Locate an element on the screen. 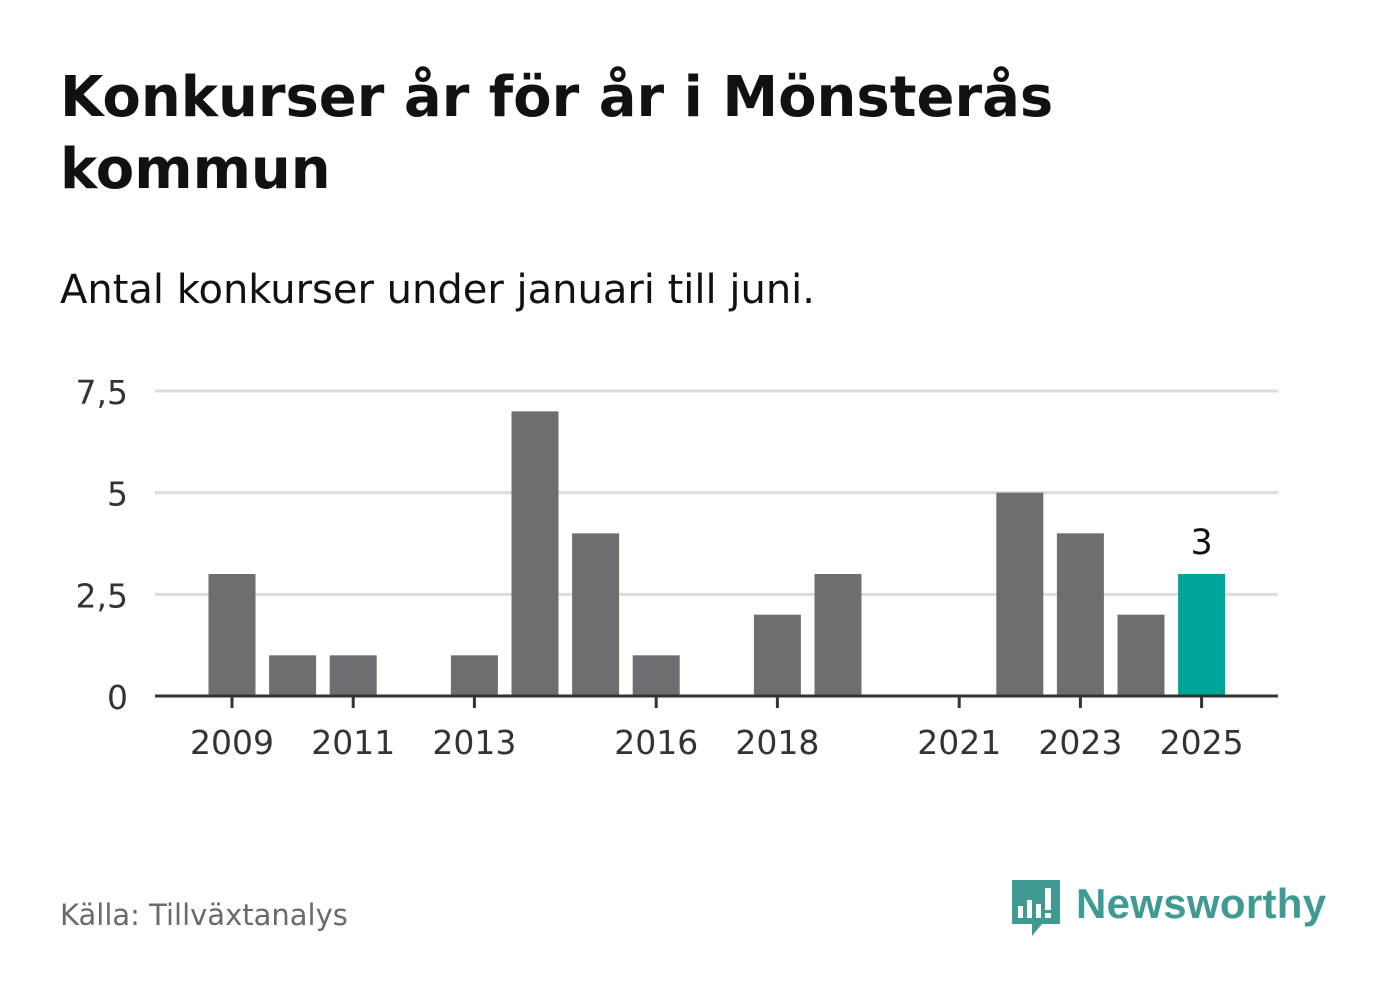 This screenshot has height=999, width=1382. bar-2011 is located at coordinates (353, 675).